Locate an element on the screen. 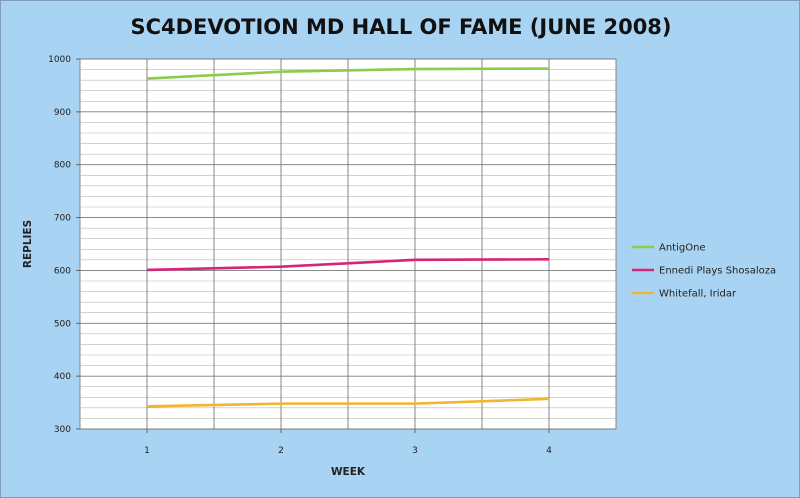  y-tick-label: 700 is located at coordinates (62, 219).